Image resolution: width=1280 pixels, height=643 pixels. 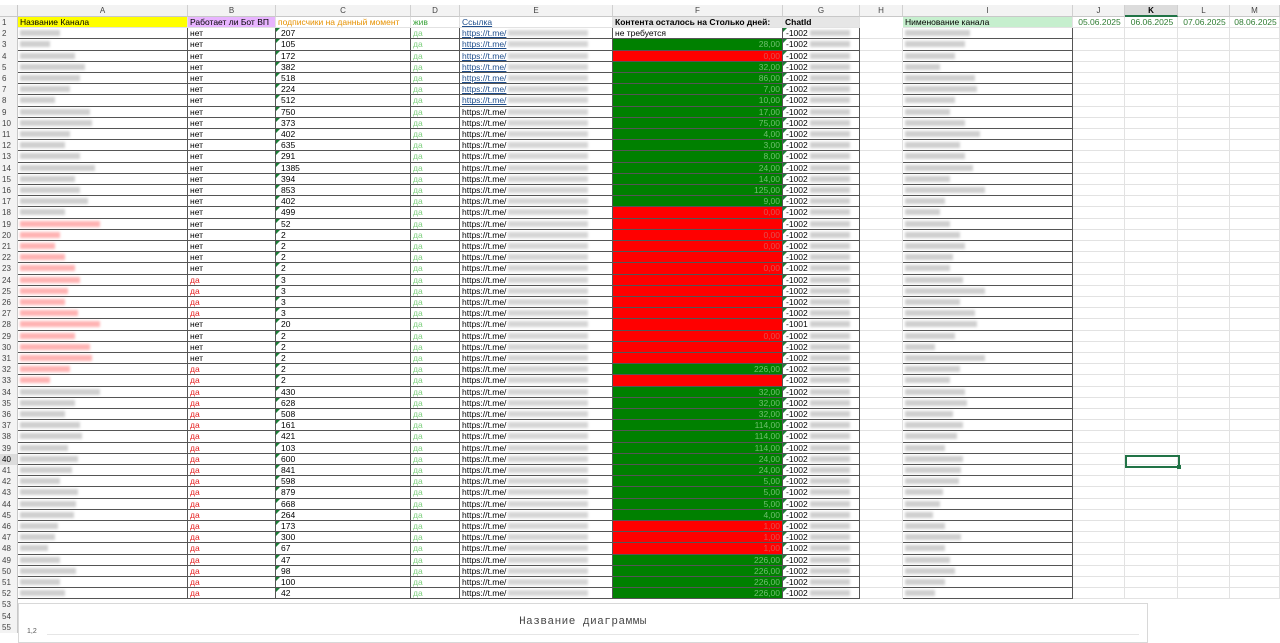 I want to click on subscribers-cell: 105, so click(x=343, y=45).